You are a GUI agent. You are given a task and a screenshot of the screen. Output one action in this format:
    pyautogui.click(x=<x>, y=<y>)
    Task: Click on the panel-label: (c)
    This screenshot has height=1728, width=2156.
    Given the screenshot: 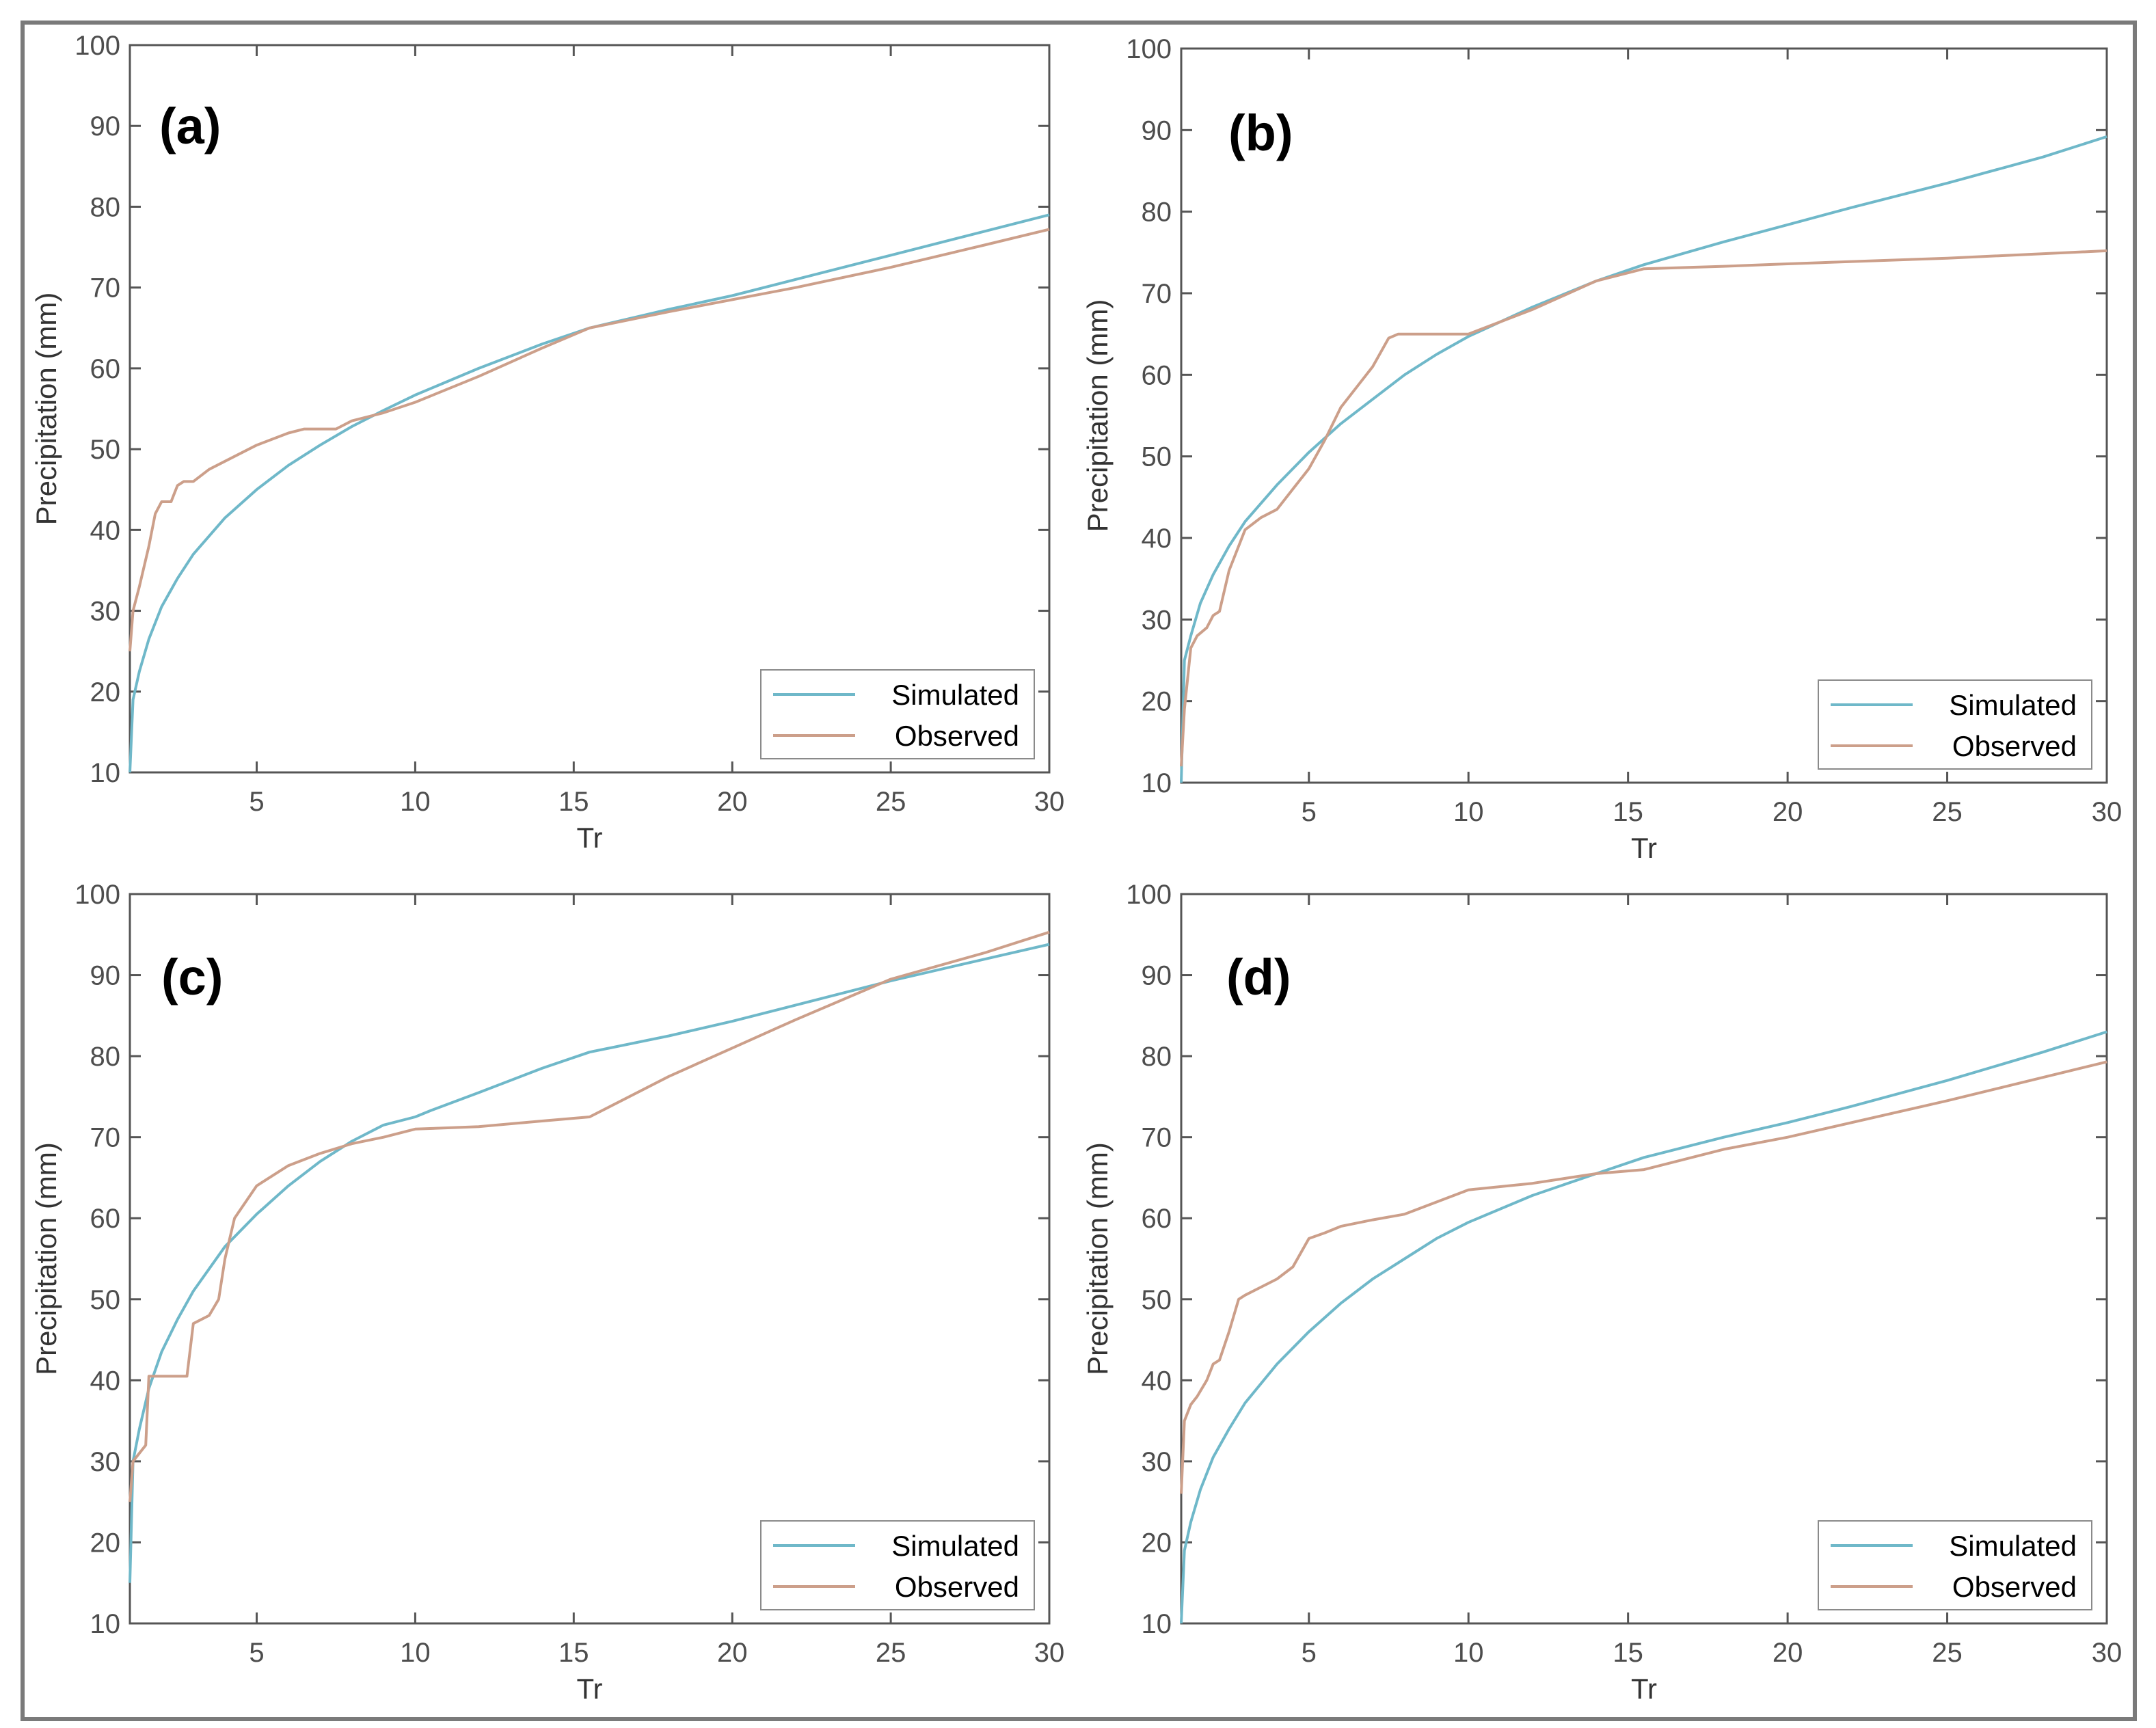 What is the action you would take?
    pyautogui.click(x=192, y=977)
    